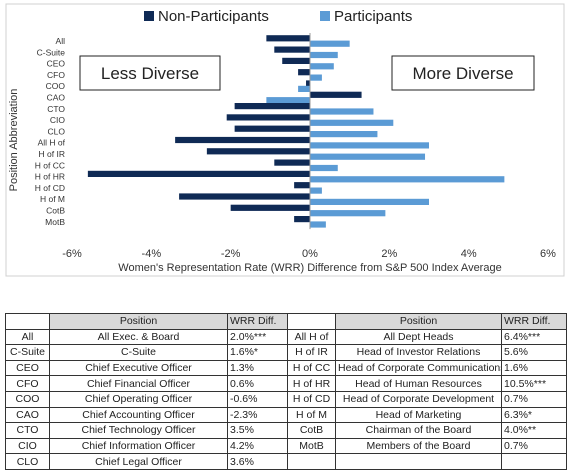 This screenshot has width=572, height=470. I want to click on cell-wrr-left: 1.3%, so click(257, 368).